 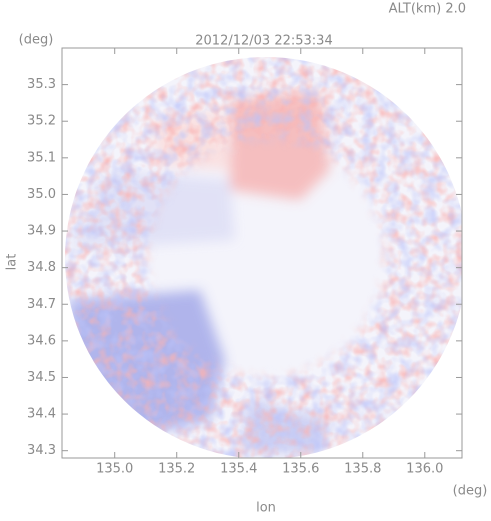 I want to click on x-tick-label: 135.0, so click(x=114, y=469).